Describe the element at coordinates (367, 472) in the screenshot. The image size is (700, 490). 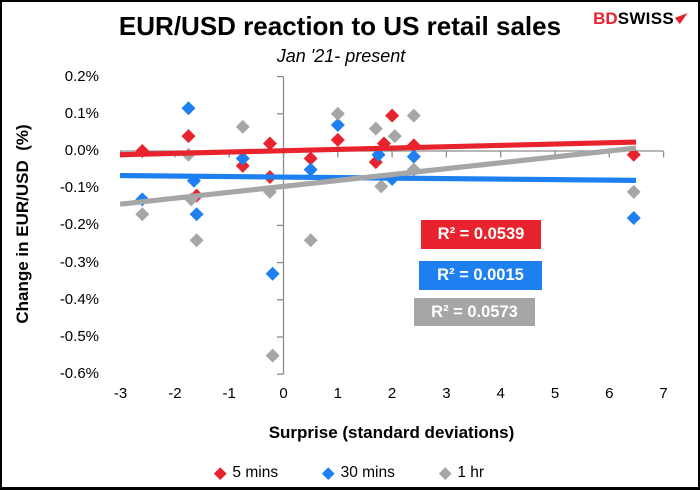
I see `legend-label-30-mins: 30 mins` at that location.